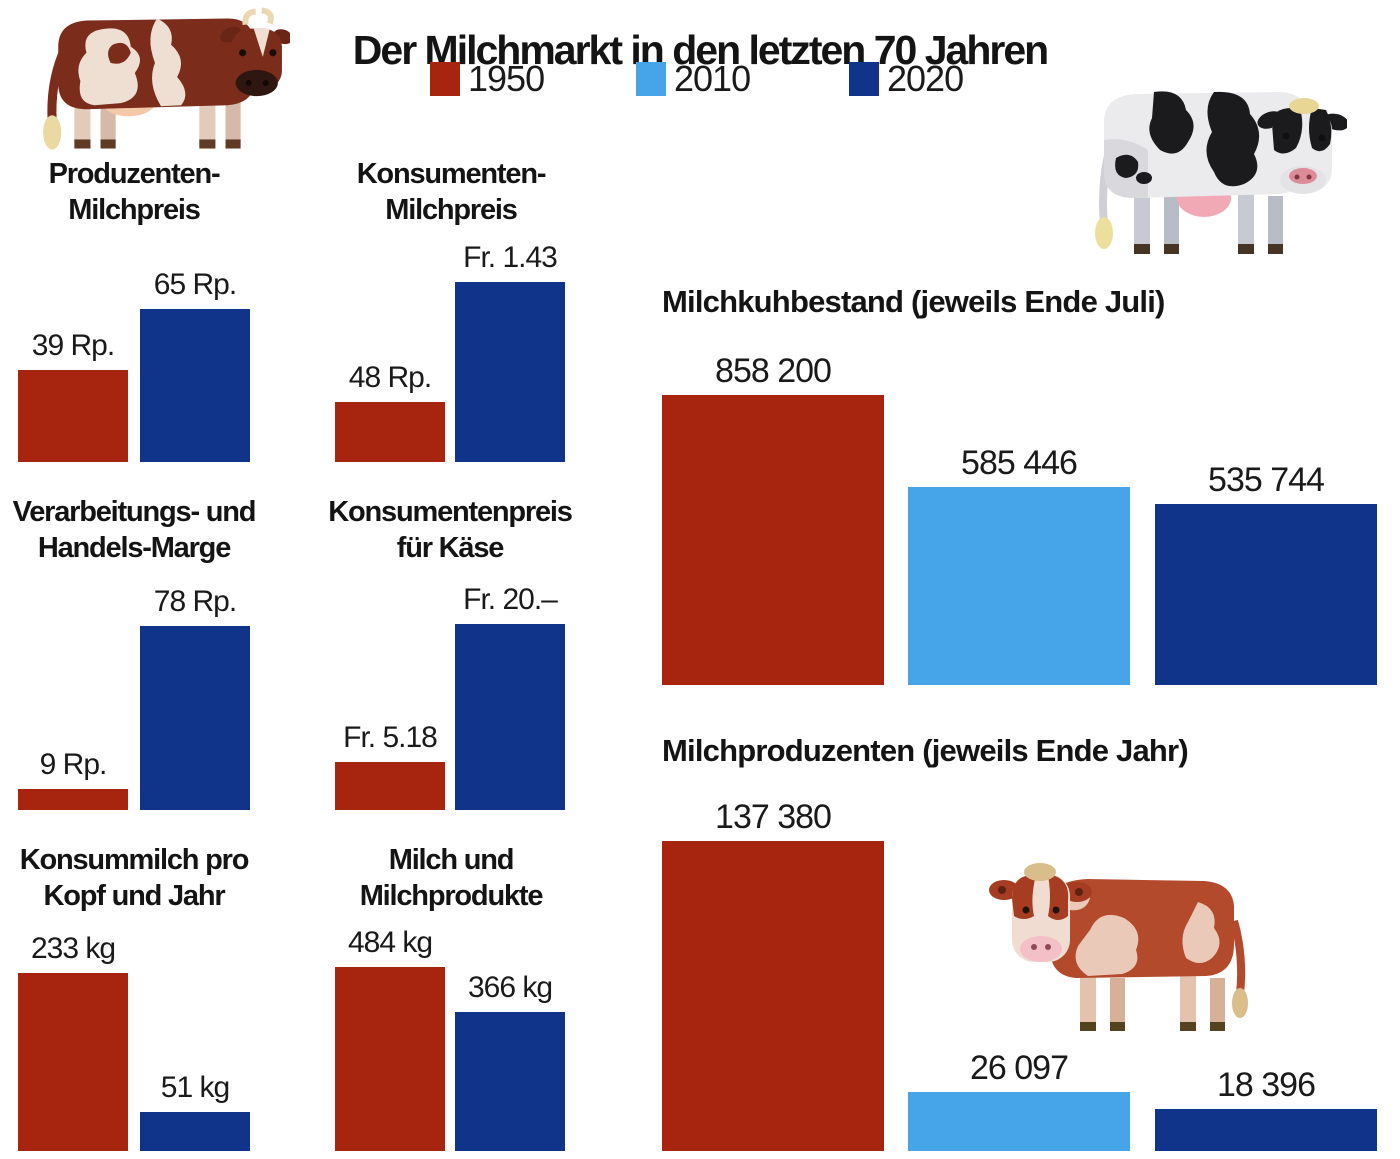 This screenshot has width=1400, height=1159. Describe the element at coordinates (925, 78) in the screenshot. I see `legend-label-2020: 2020` at that location.